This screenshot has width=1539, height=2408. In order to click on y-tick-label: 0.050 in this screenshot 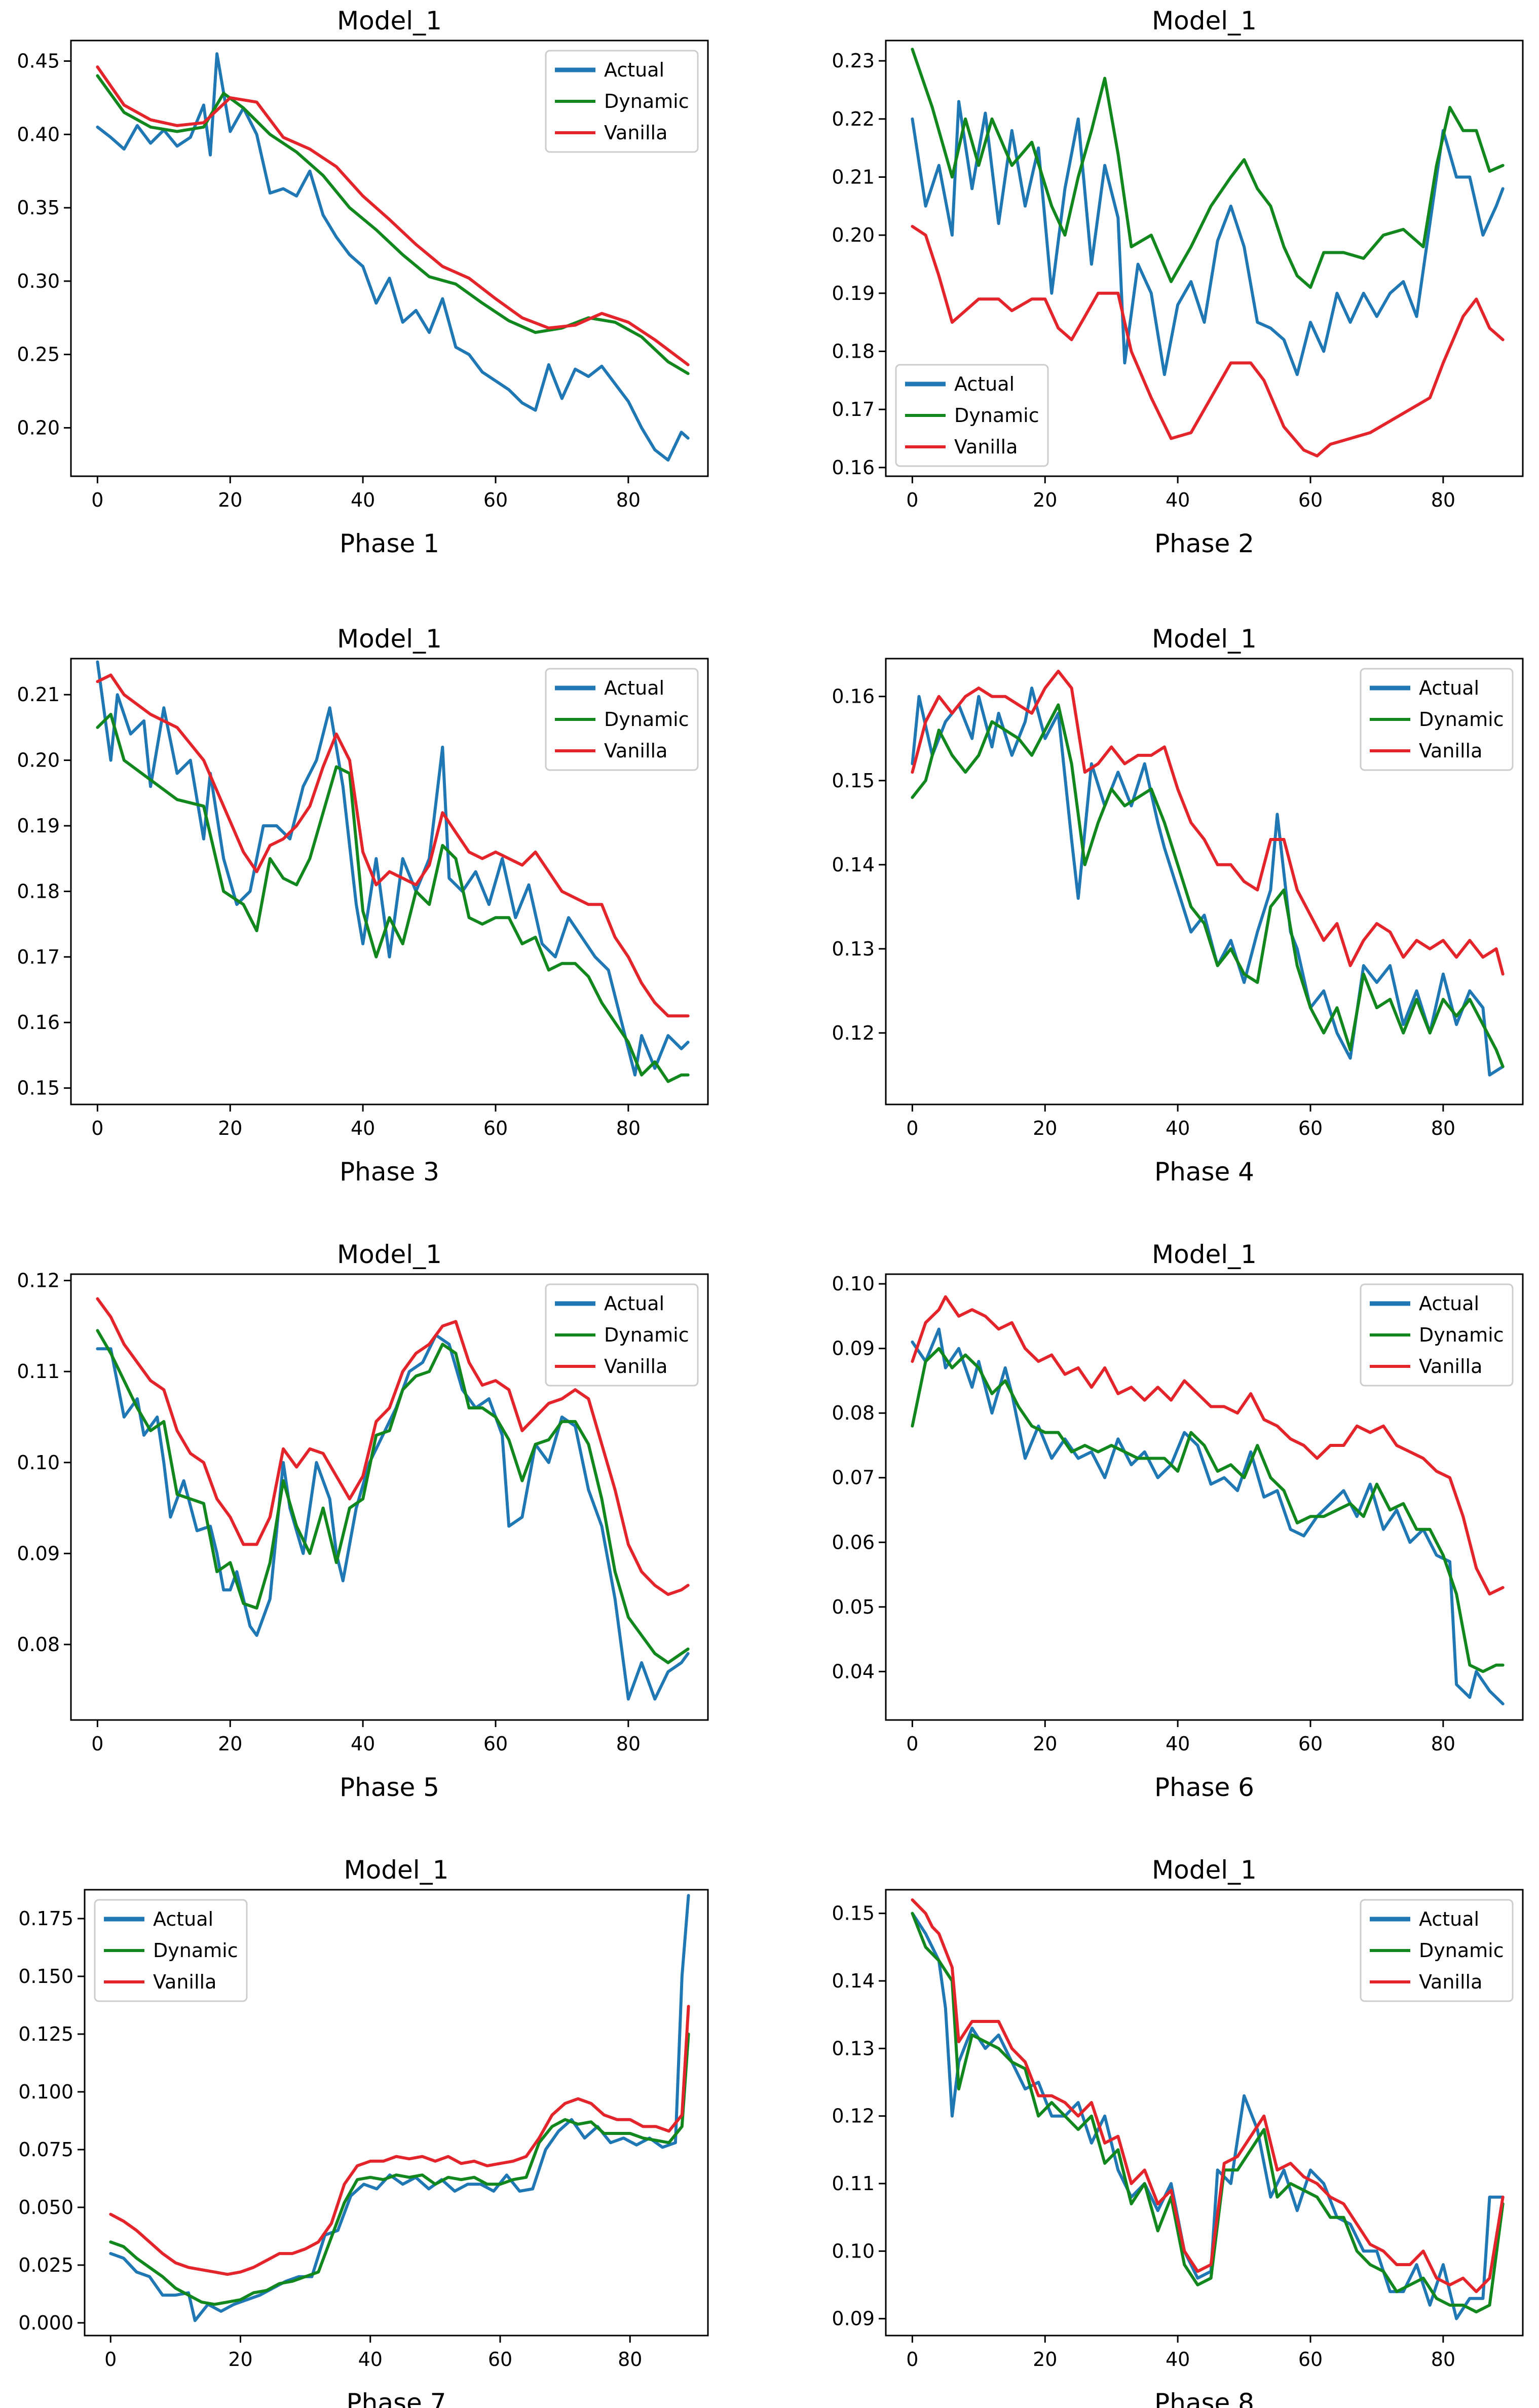, I will do `click(45, 2207)`.